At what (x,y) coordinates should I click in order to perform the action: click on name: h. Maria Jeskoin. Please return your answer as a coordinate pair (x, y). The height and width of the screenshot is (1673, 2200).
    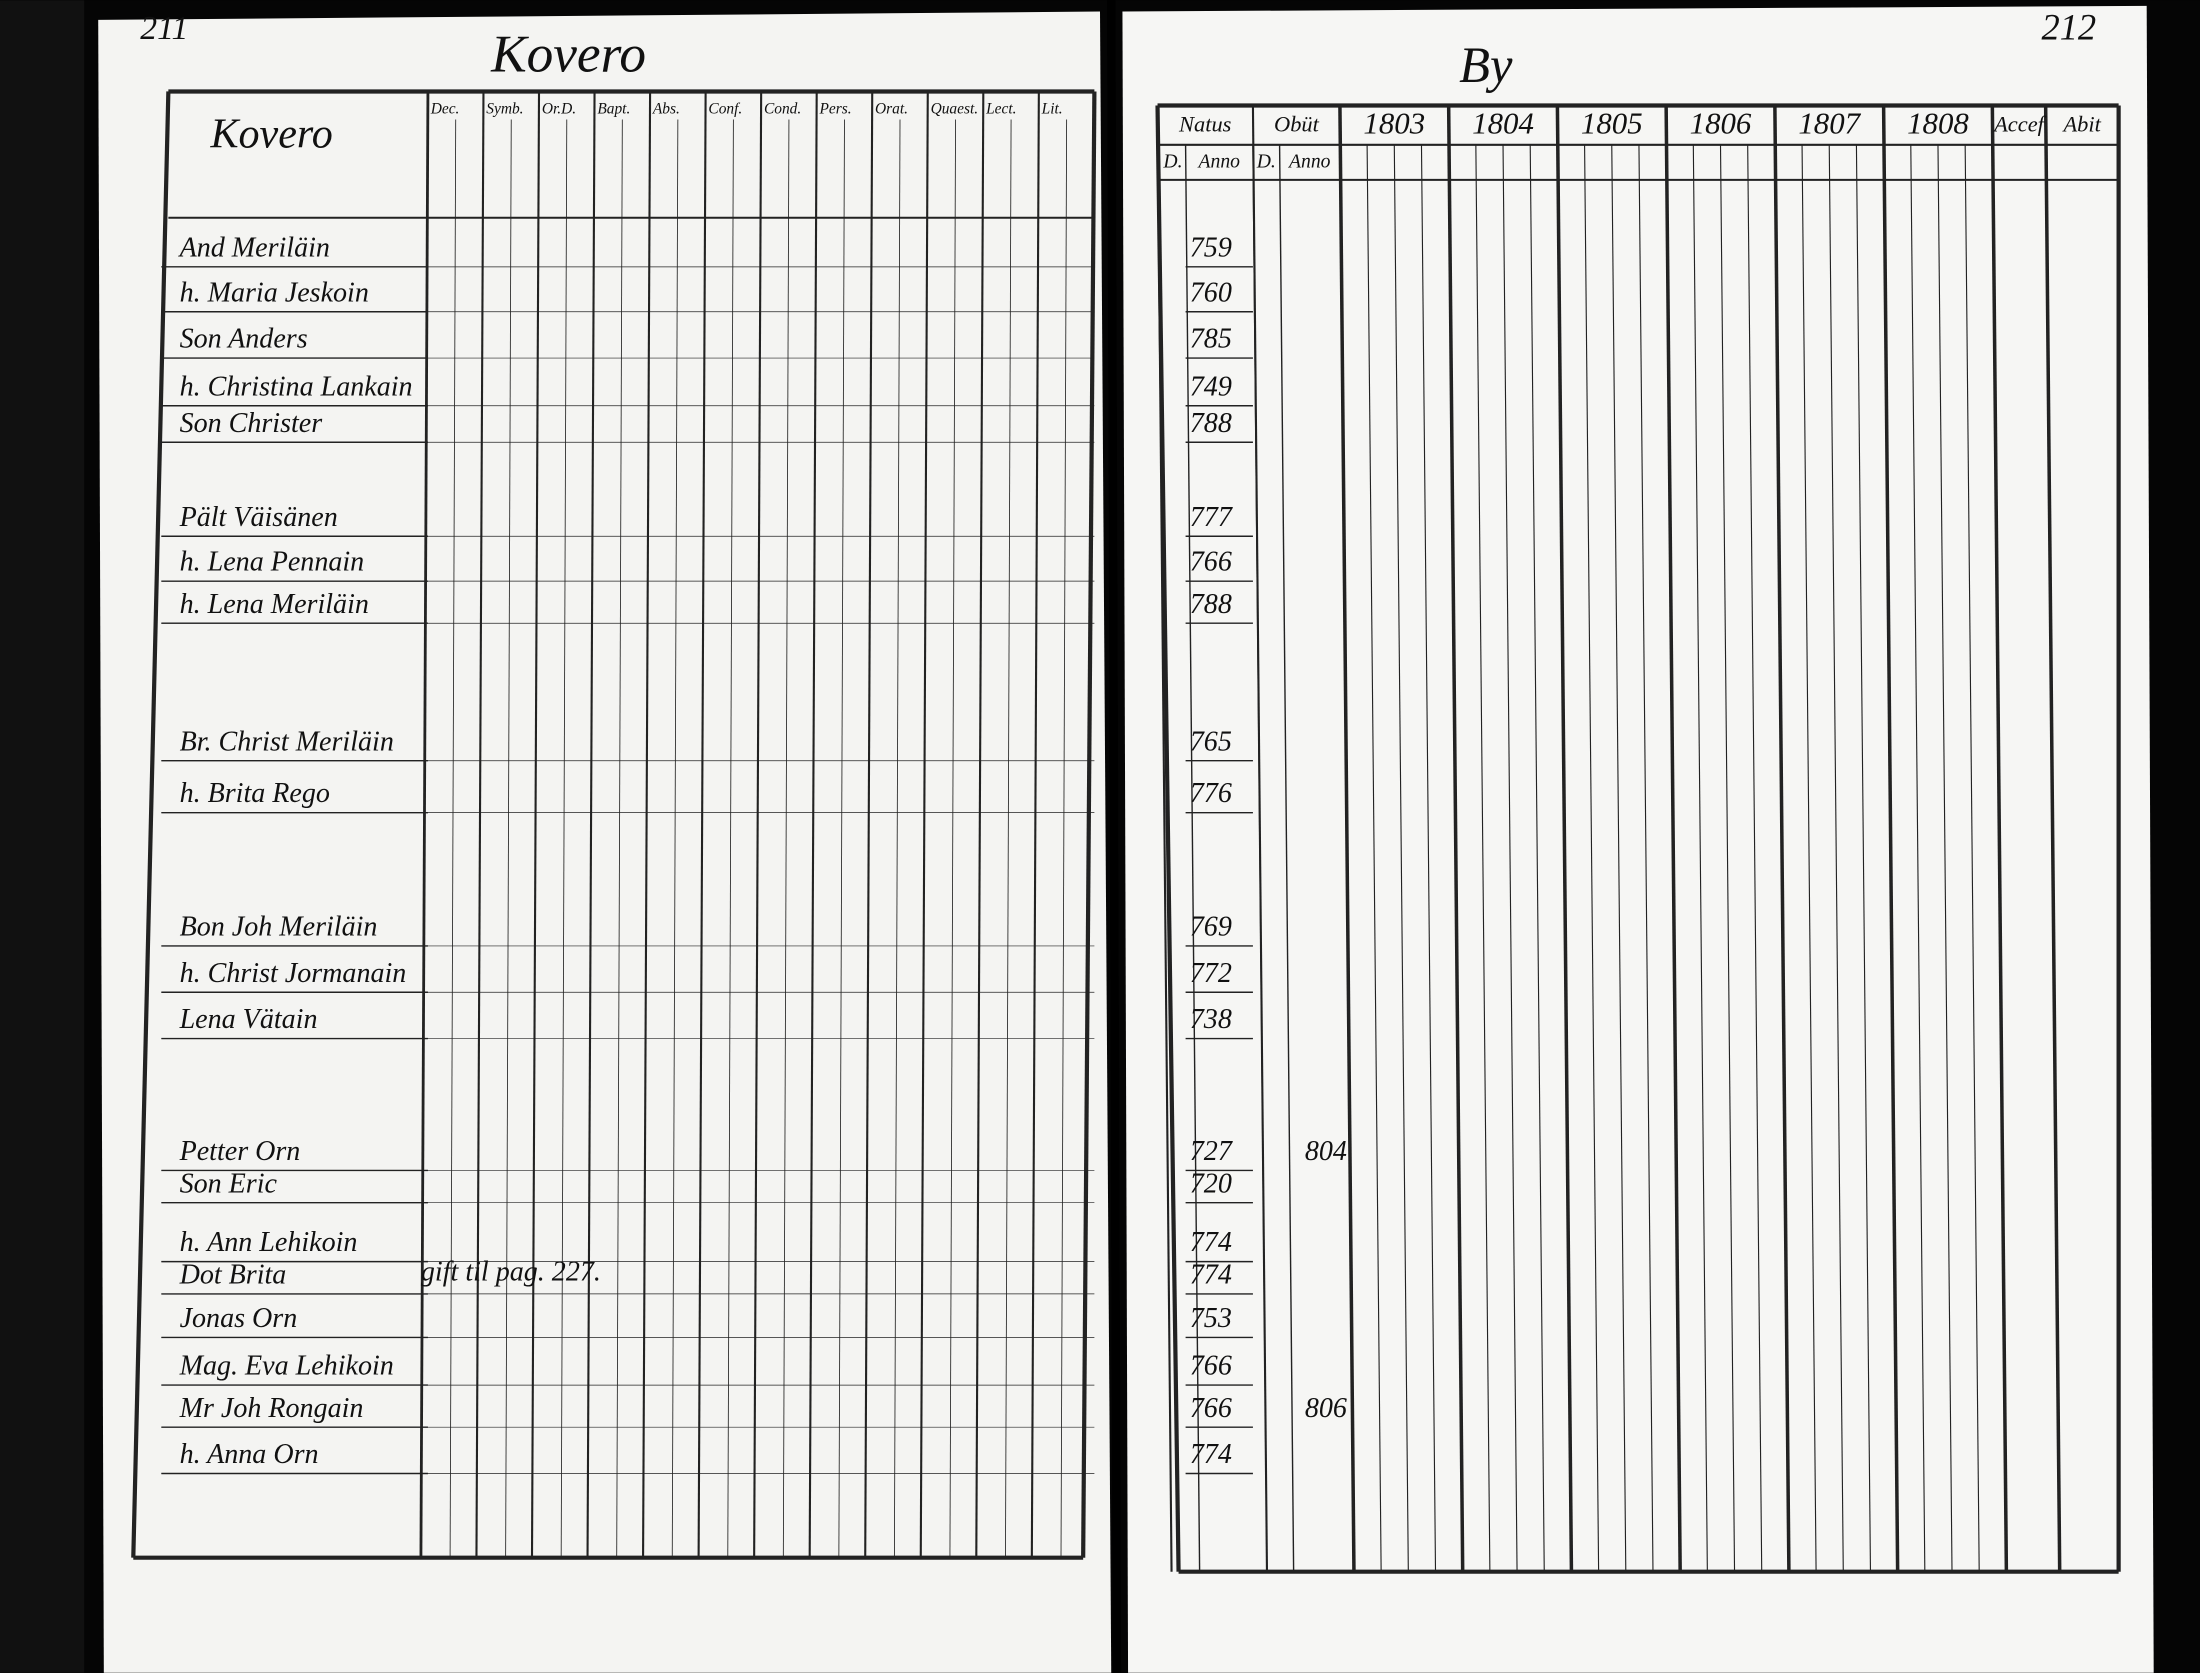
    Looking at the image, I should click on (274, 292).